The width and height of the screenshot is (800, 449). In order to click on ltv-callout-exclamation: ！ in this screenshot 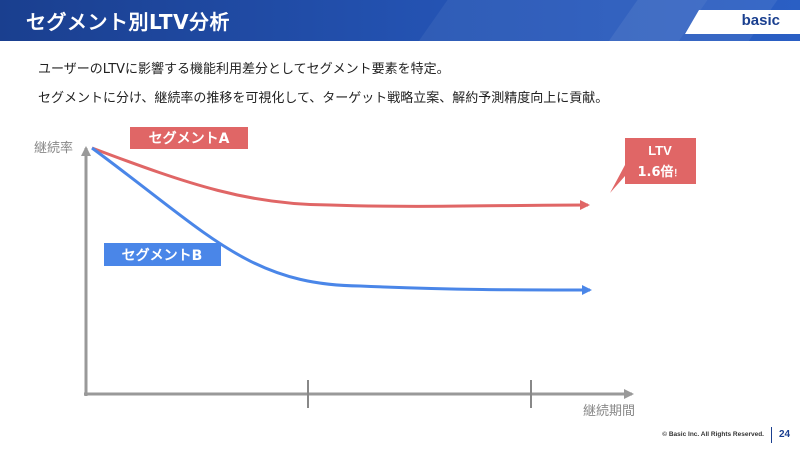, I will do `click(678, 173)`.